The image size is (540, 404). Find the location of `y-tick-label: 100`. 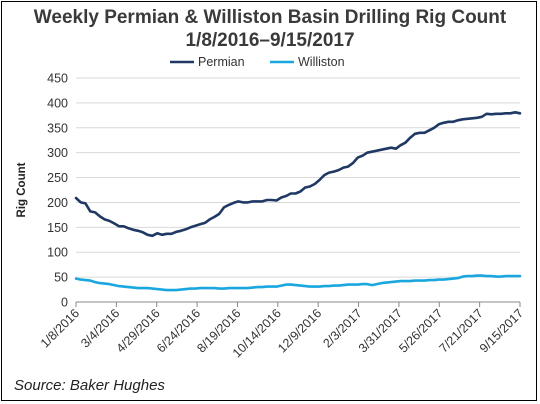

y-tick-label: 100 is located at coordinates (57, 253).